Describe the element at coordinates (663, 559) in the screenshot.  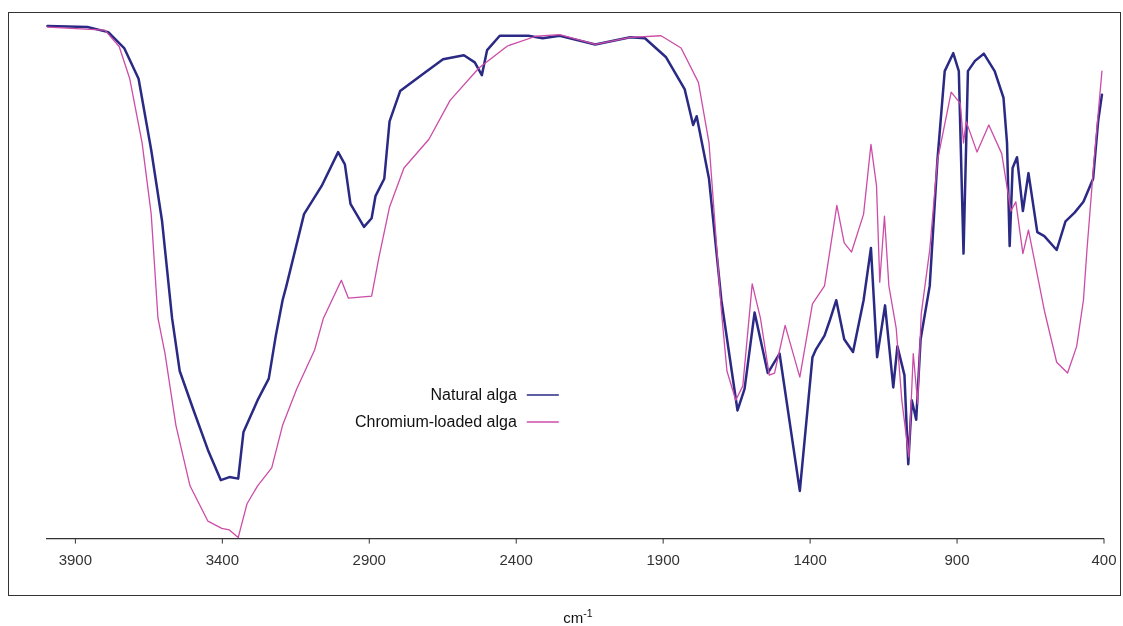
I see `x-tick-label: 1900` at that location.